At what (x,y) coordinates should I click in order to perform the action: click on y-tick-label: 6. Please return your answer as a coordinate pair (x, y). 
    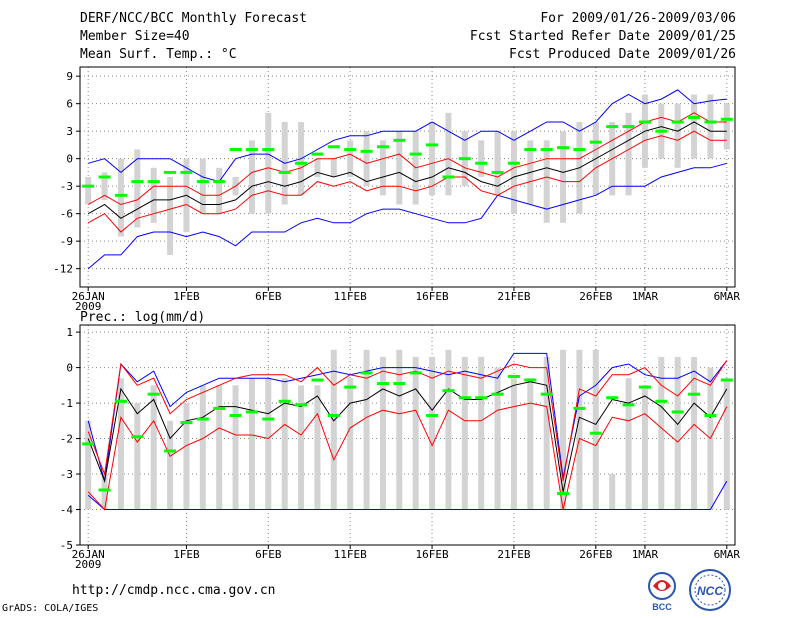
    Looking at the image, I should click on (69, 104).